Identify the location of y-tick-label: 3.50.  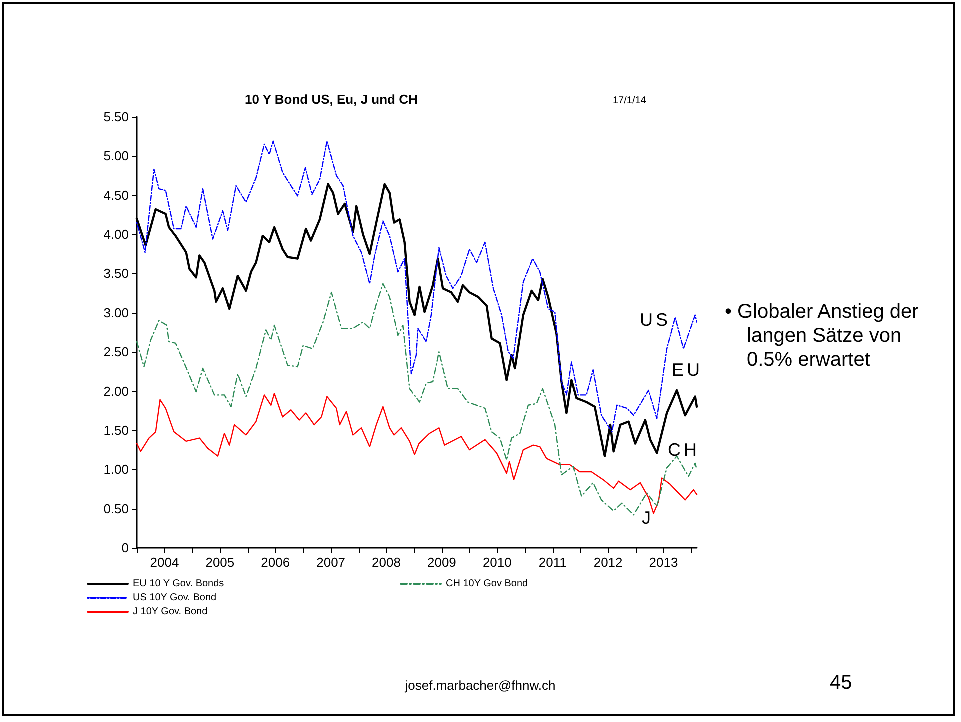
(116, 274).